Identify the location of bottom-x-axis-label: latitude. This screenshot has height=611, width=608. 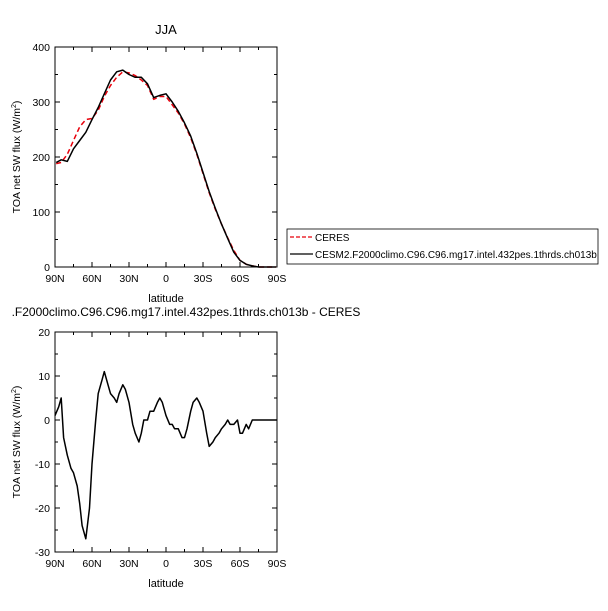
(165, 584).